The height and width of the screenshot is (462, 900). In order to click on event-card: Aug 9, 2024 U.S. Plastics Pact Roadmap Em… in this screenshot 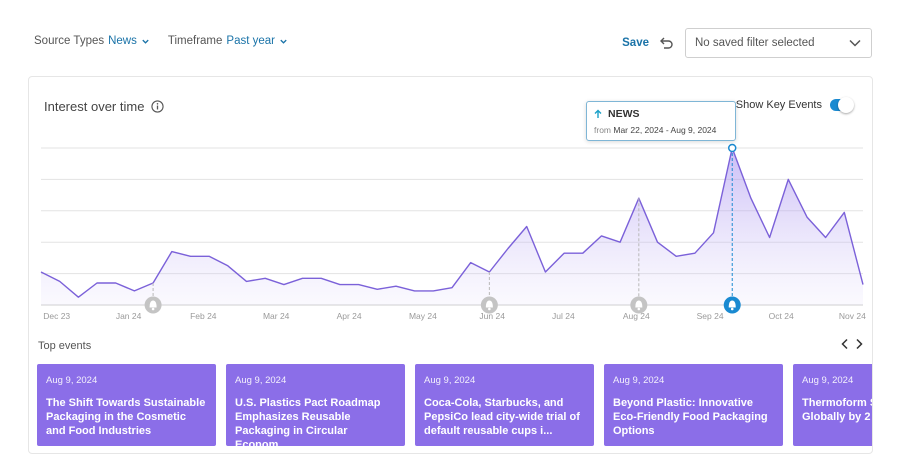, I will do `click(315, 407)`.